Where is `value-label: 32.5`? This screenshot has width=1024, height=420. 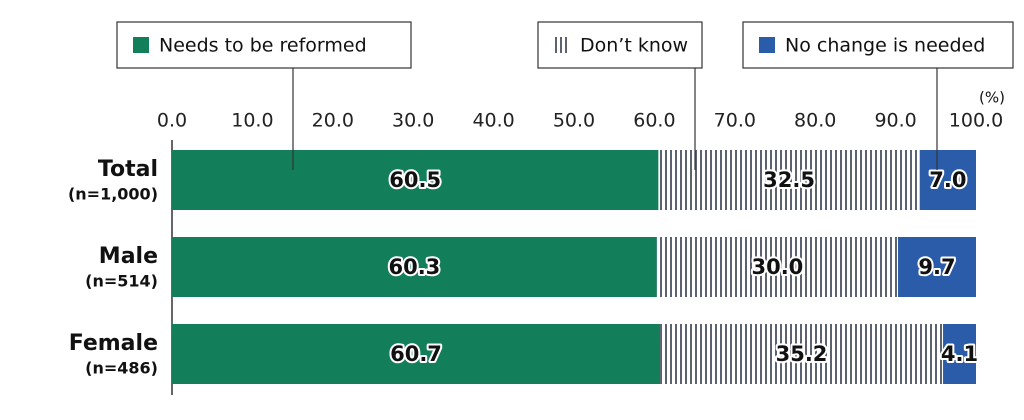
value-label: 32.5 is located at coordinates (789, 180).